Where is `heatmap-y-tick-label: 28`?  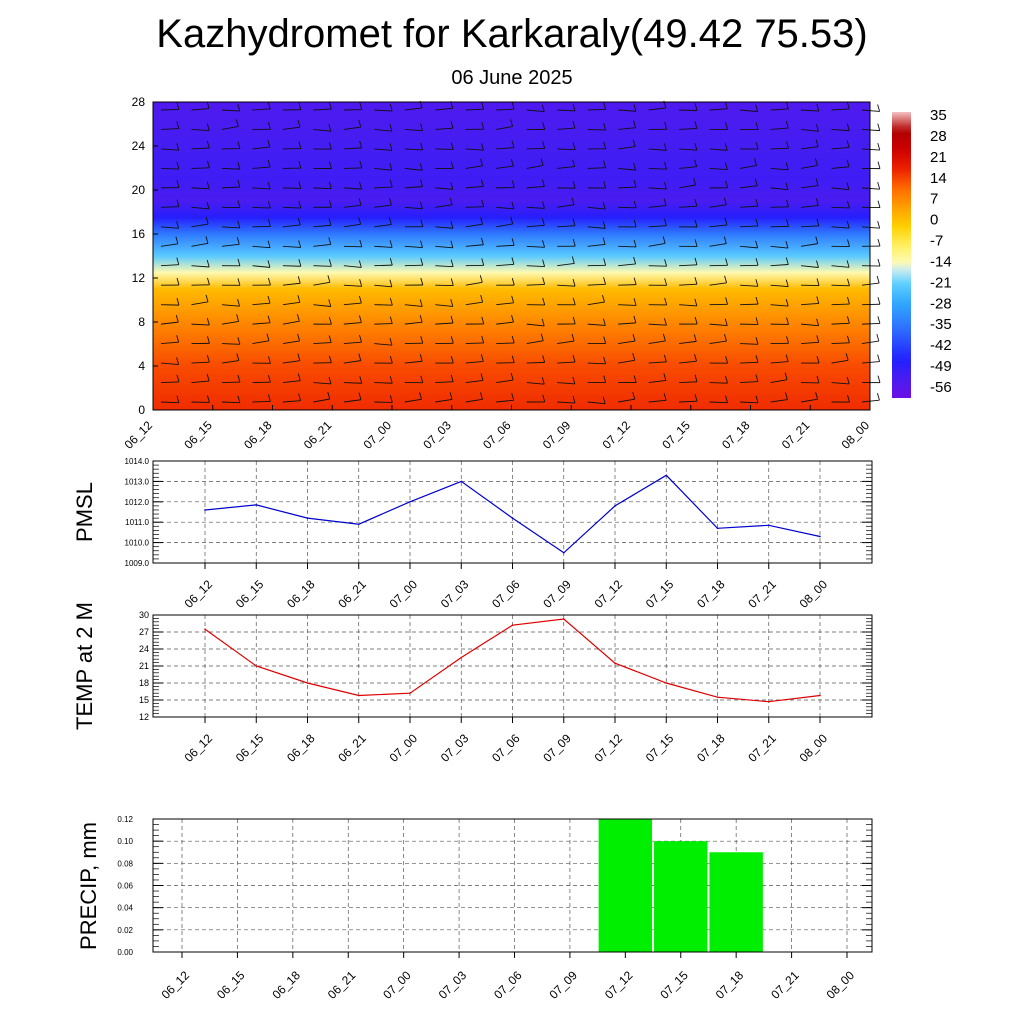
heatmap-y-tick-label: 28 is located at coordinates (139, 102).